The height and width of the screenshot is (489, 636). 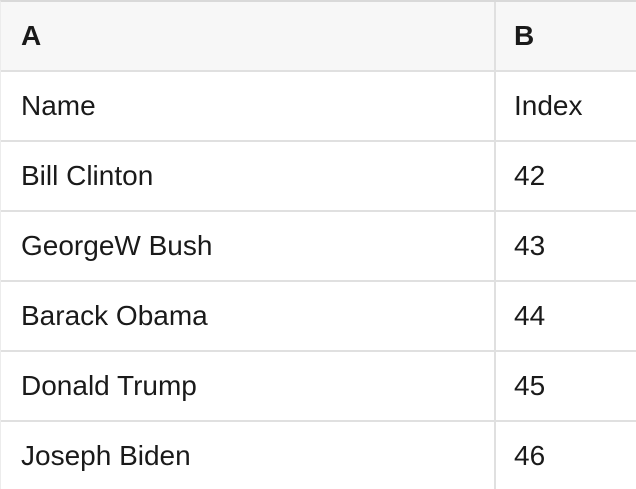 I want to click on cell-index-45: 45, so click(x=530, y=385).